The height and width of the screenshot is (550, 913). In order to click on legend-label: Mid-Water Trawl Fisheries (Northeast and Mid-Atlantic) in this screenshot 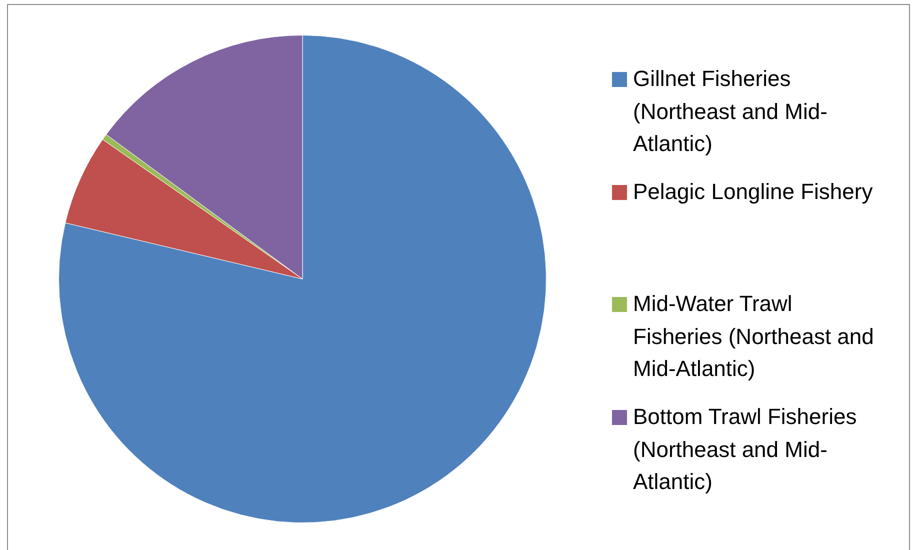, I will do `click(754, 337)`.